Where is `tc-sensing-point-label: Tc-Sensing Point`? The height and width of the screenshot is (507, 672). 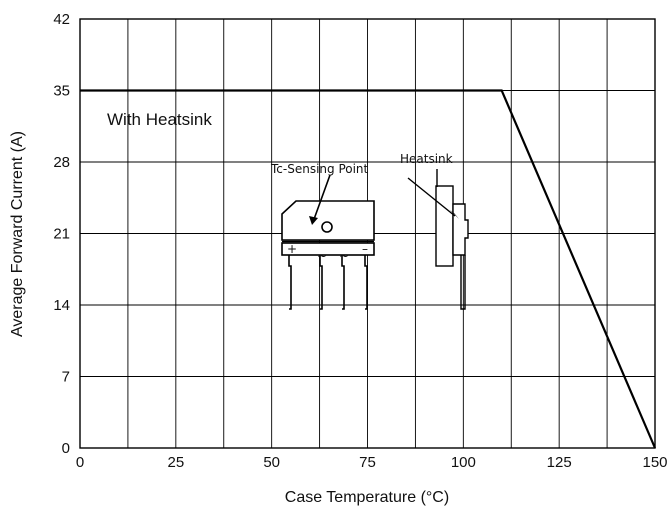 tc-sensing-point-label: Tc-Sensing Point is located at coordinates (319, 169).